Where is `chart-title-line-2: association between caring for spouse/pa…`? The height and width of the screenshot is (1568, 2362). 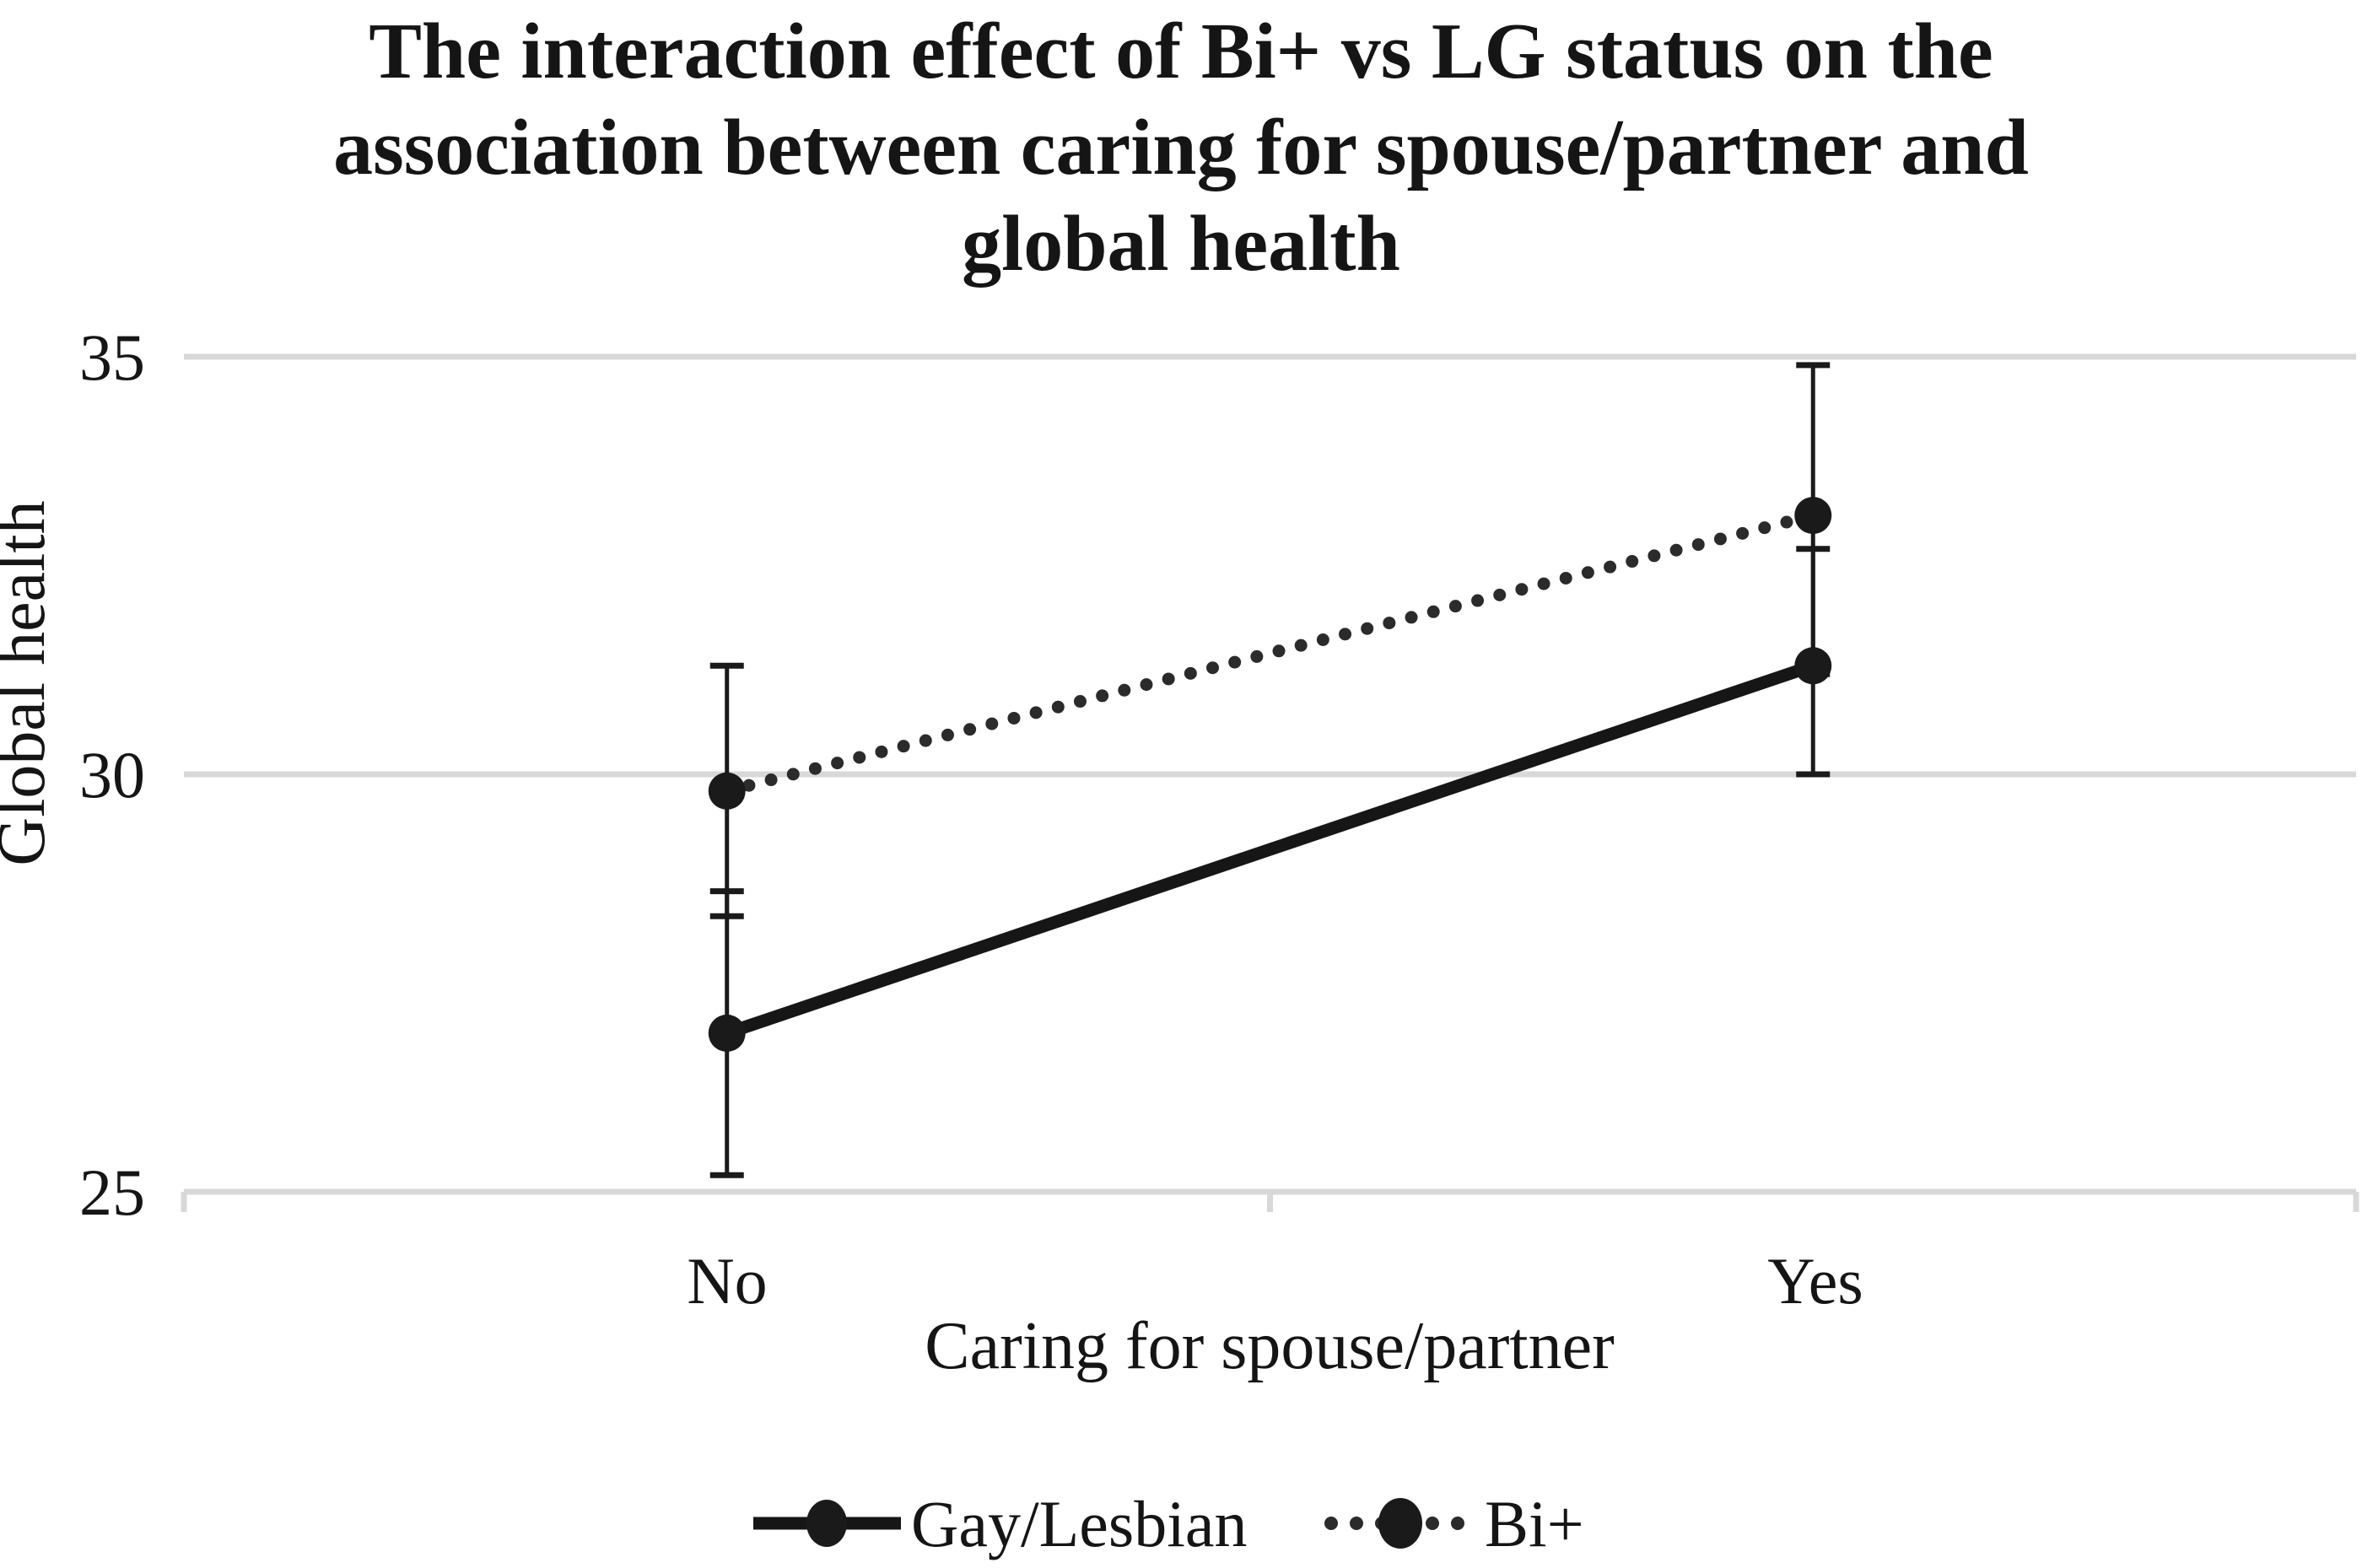 chart-title-line-2: association between caring for spouse/pa… is located at coordinates (1181, 147).